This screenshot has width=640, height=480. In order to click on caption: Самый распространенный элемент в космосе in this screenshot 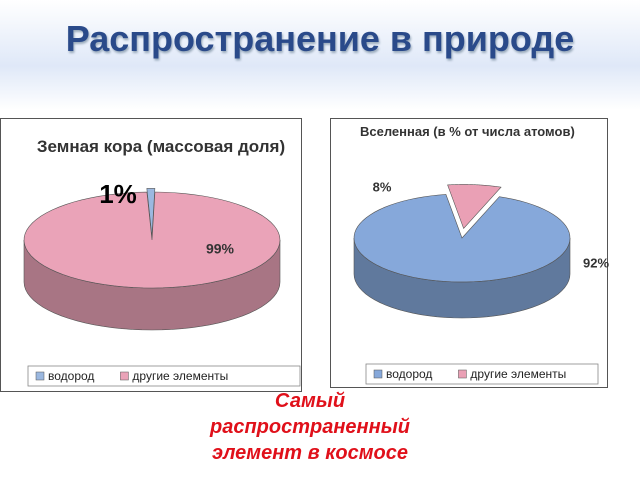, I will do `click(310, 427)`.